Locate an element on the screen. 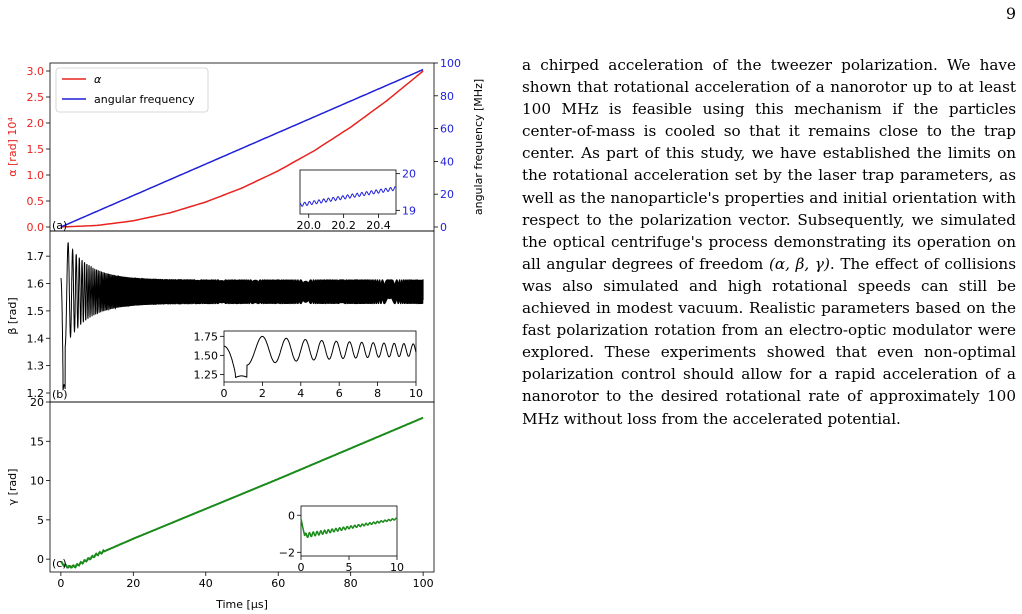 The height and width of the screenshot is (614, 1022). panel-b-y-tick-label: 1.6 is located at coordinates (36, 284).